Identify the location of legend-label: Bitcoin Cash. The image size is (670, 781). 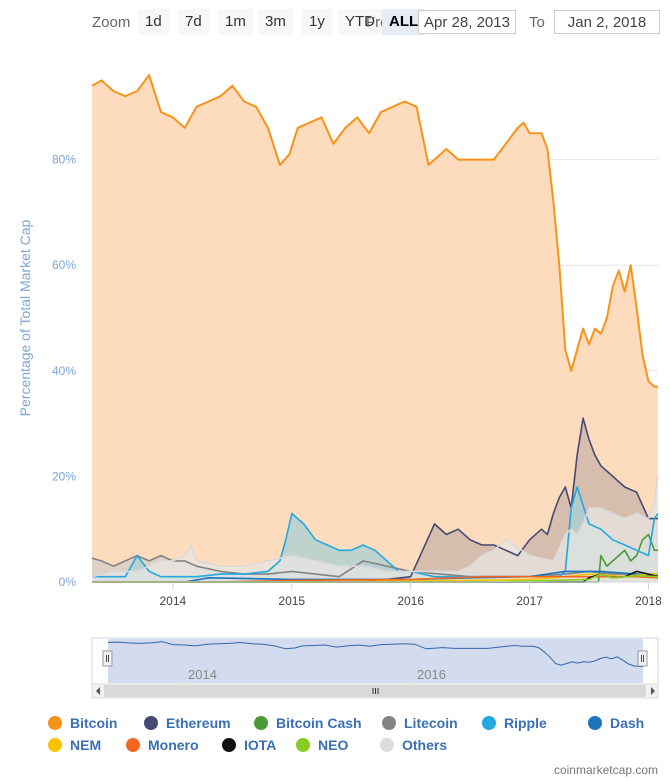
(319, 723).